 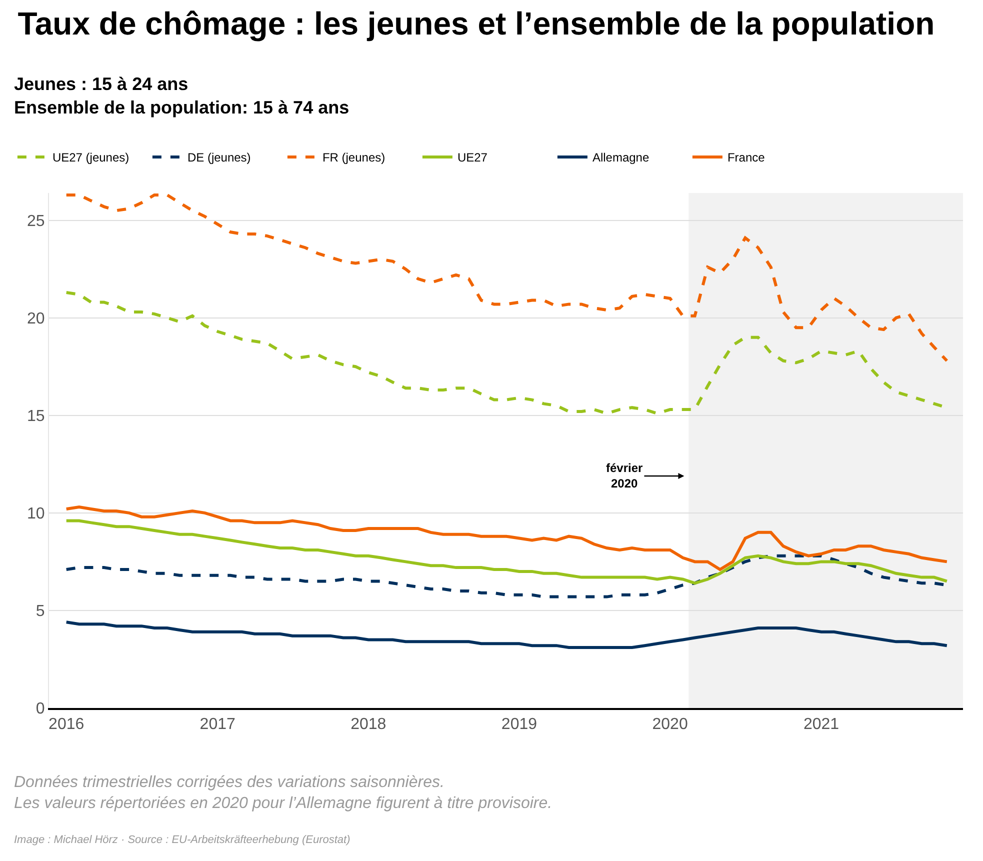 I want to click on x-tick-label: 2019, so click(x=519, y=725).